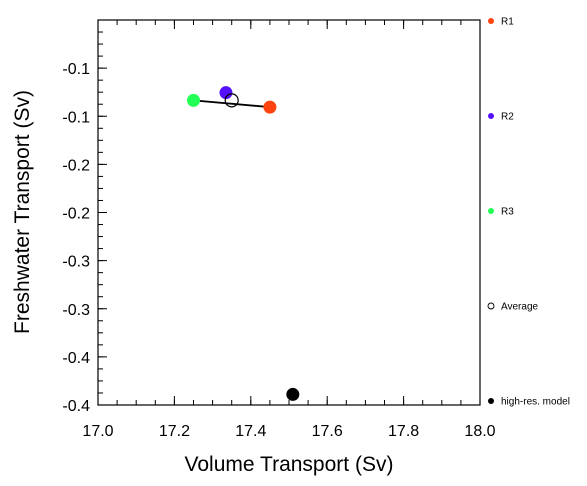  Describe the element at coordinates (507, 212) in the screenshot. I see `legend-label-r3: R3` at that location.